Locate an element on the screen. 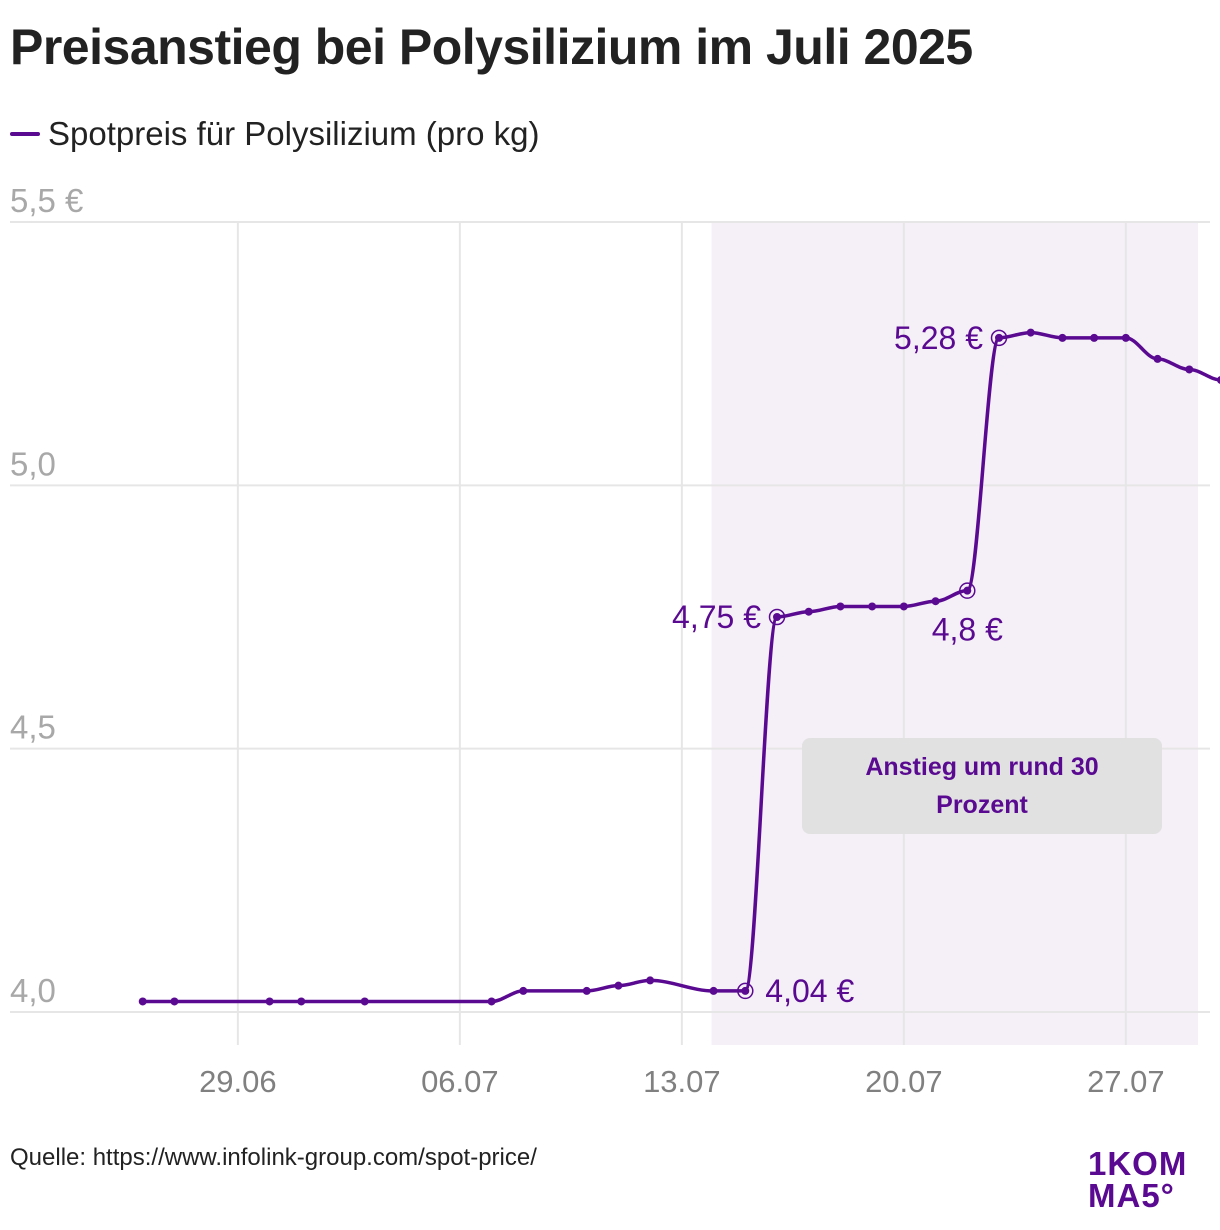  y-tick-label: 5,5 € is located at coordinates (46, 200).